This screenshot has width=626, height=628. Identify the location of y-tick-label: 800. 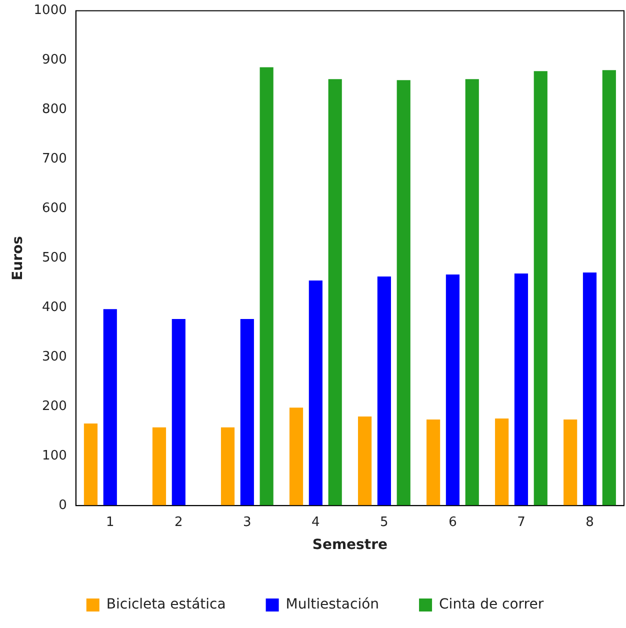
(54, 110).